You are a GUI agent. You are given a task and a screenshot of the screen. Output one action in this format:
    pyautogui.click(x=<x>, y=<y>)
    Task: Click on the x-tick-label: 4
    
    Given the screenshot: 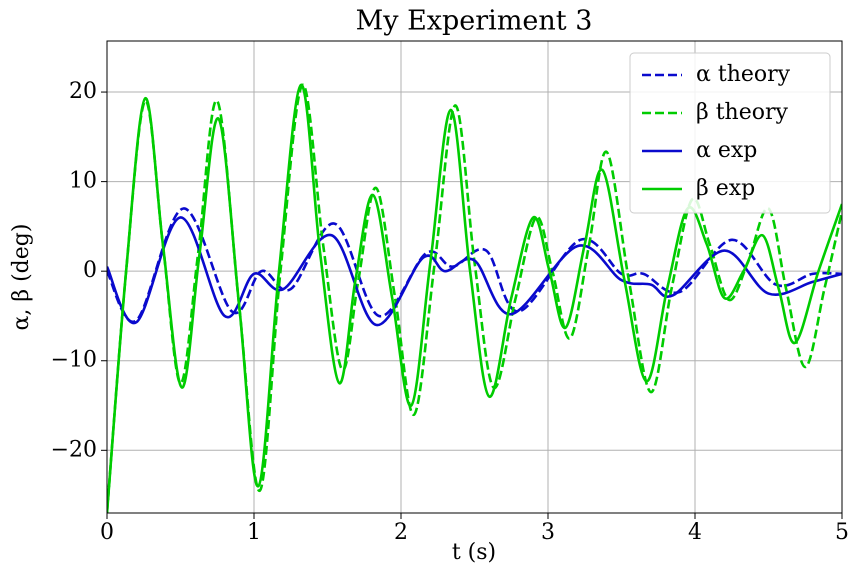 What is the action you would take?
    pyautogui.click(x=695, y=532)
    